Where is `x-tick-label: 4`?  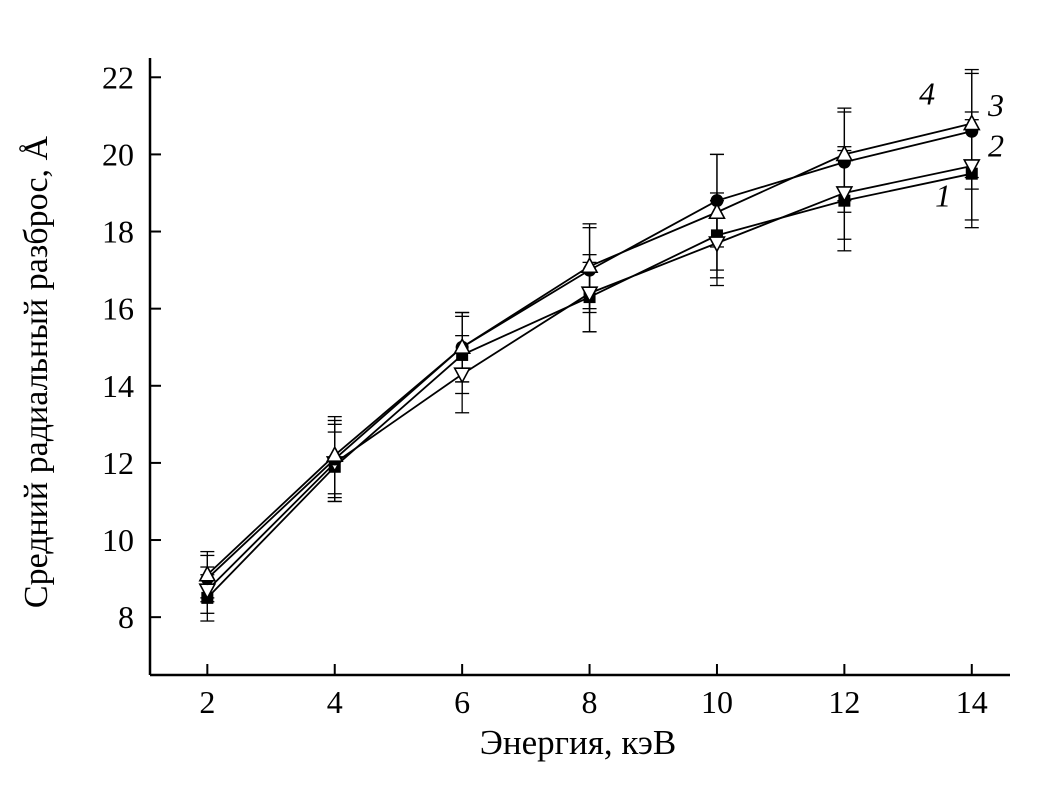
x-tick-label: 4 is located at coordinates (335, 702).